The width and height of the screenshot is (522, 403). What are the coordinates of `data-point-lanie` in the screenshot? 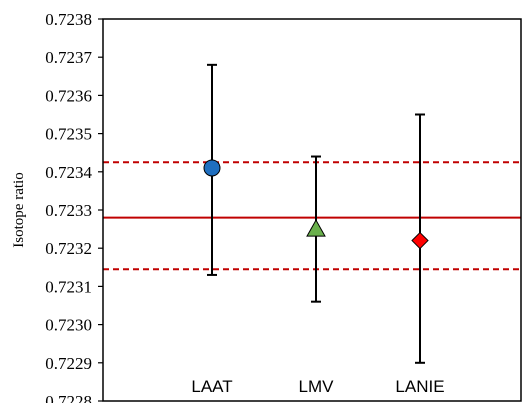 It's located at (420, 240).